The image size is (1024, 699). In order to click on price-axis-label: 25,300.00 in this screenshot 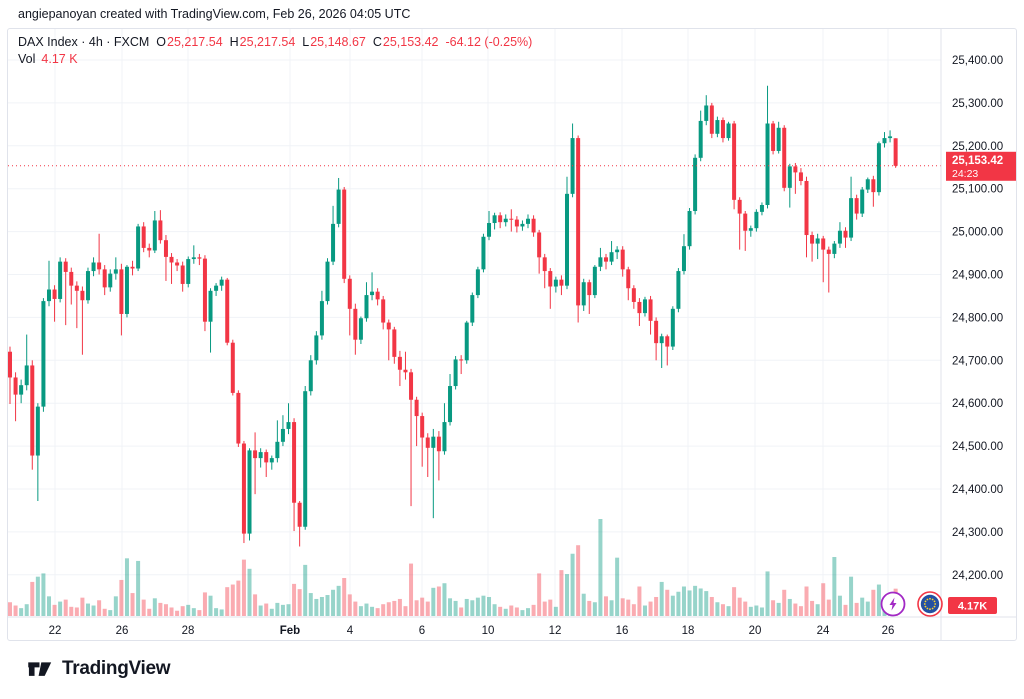, I will do `click(977, 104)`.